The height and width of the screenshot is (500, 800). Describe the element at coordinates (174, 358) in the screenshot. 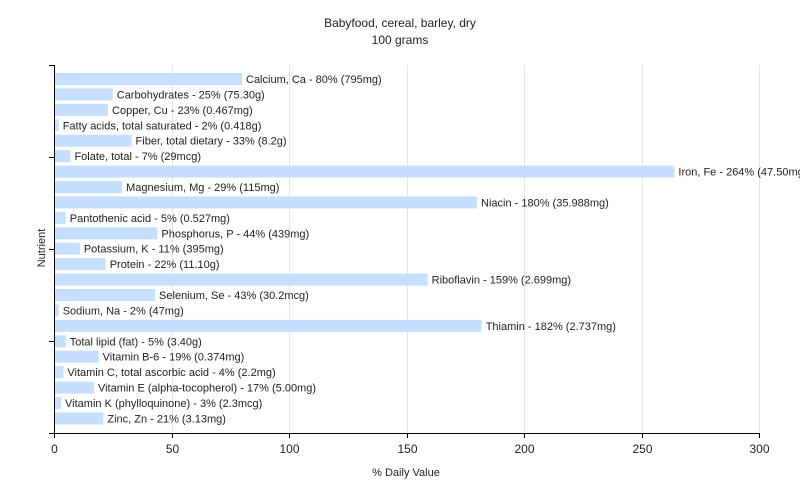

I see `bar-label: Vitamin B-6 - 19% (0.374mg)` at that location.